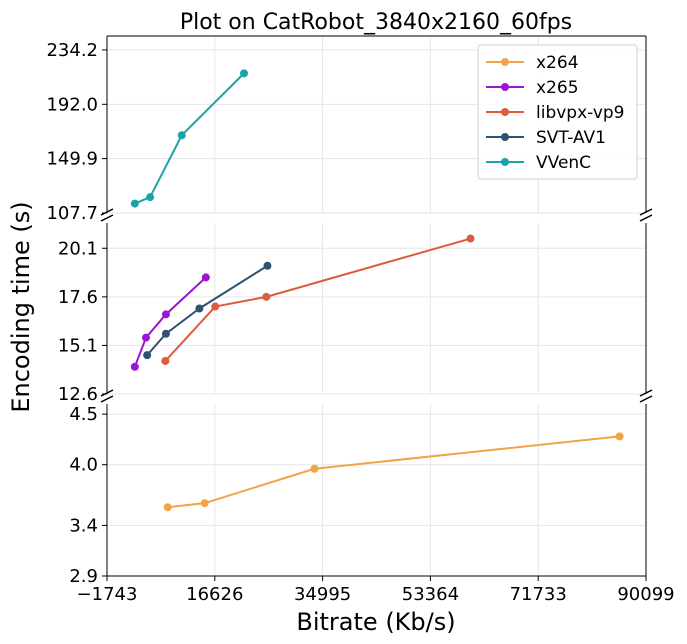 This screenshot has width=687, height=644. What do you see at coordinates (214, 594) in the screenshot?
I see `x-tick-label: 16626` at bounding box center [214, 594].